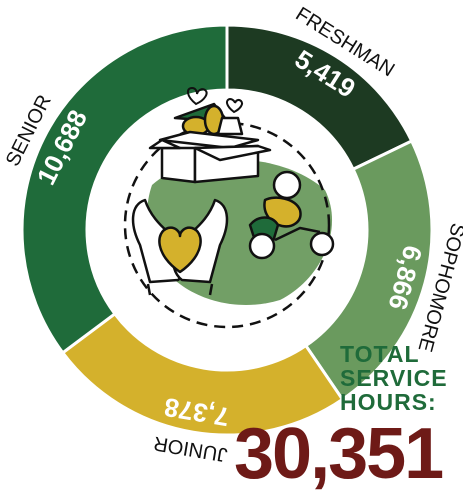 Image resolution: width=463 pixels, height=501 pixels. I want to click on heart-icon, so click(215, 100).